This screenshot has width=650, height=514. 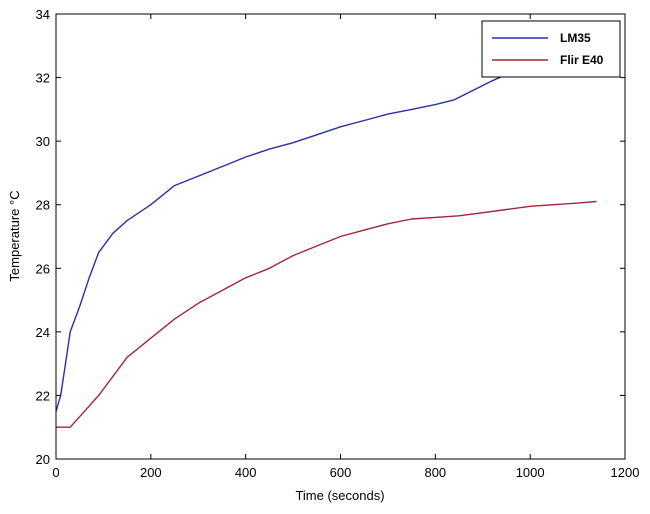 I want to click on legend-box, so click(x=551, y=49).